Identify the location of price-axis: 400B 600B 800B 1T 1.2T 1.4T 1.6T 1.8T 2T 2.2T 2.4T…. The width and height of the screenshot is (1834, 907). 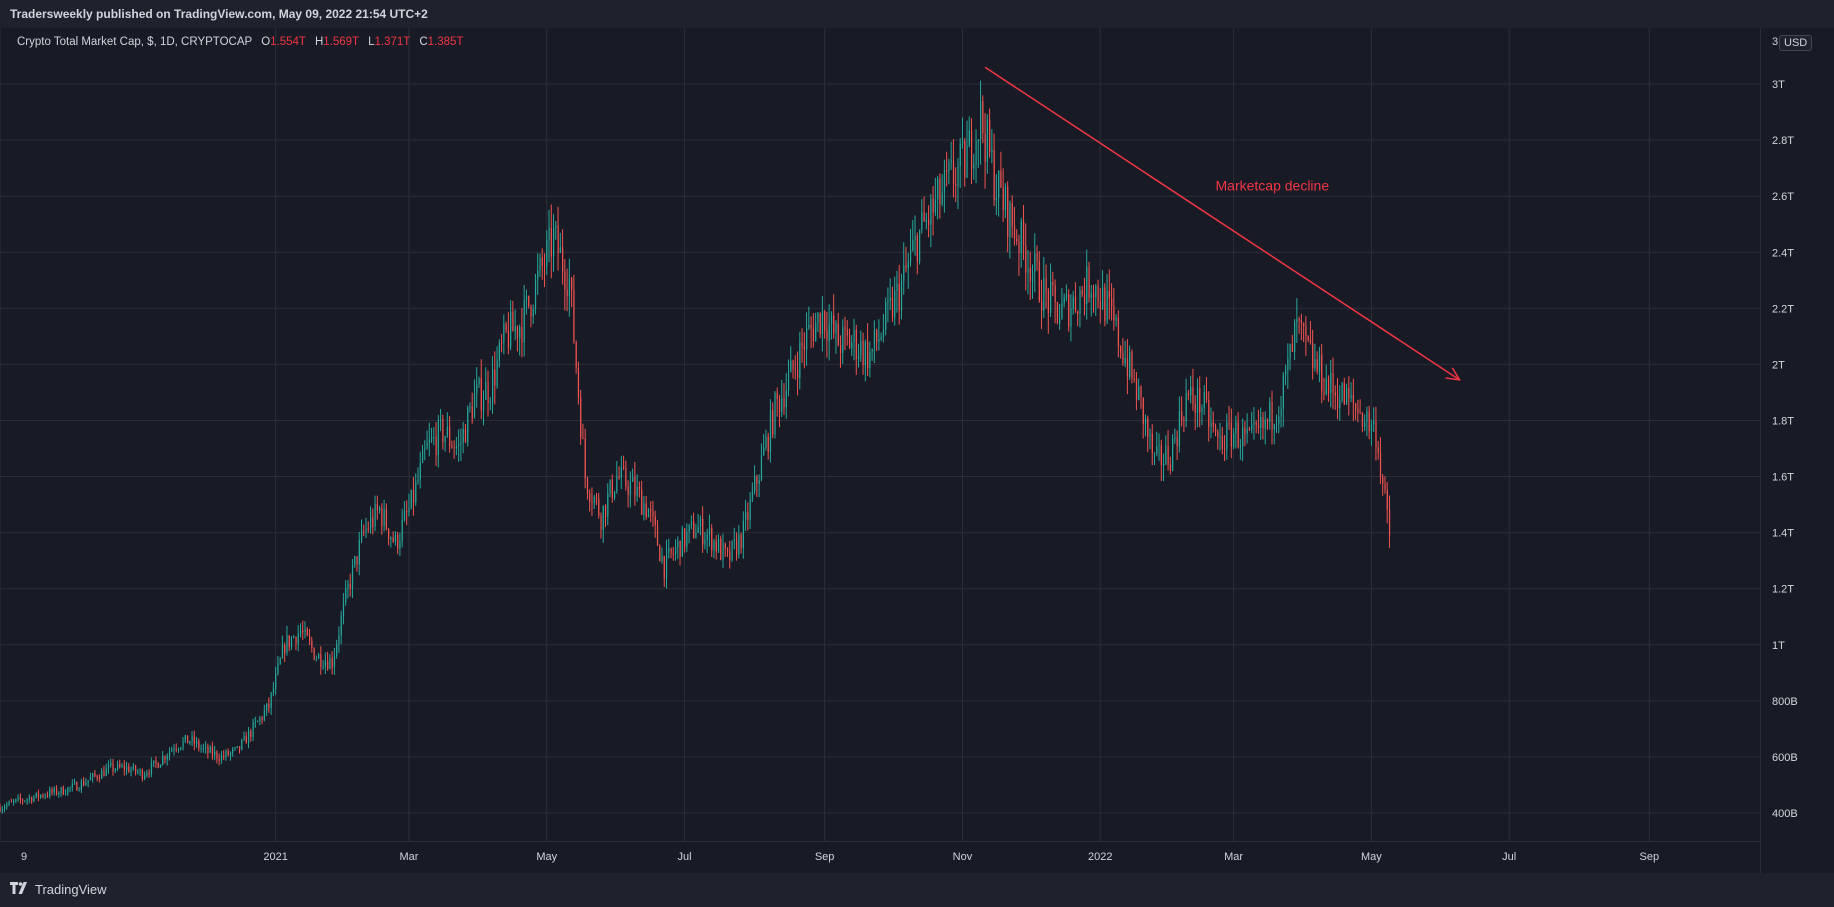
(1785, 428).